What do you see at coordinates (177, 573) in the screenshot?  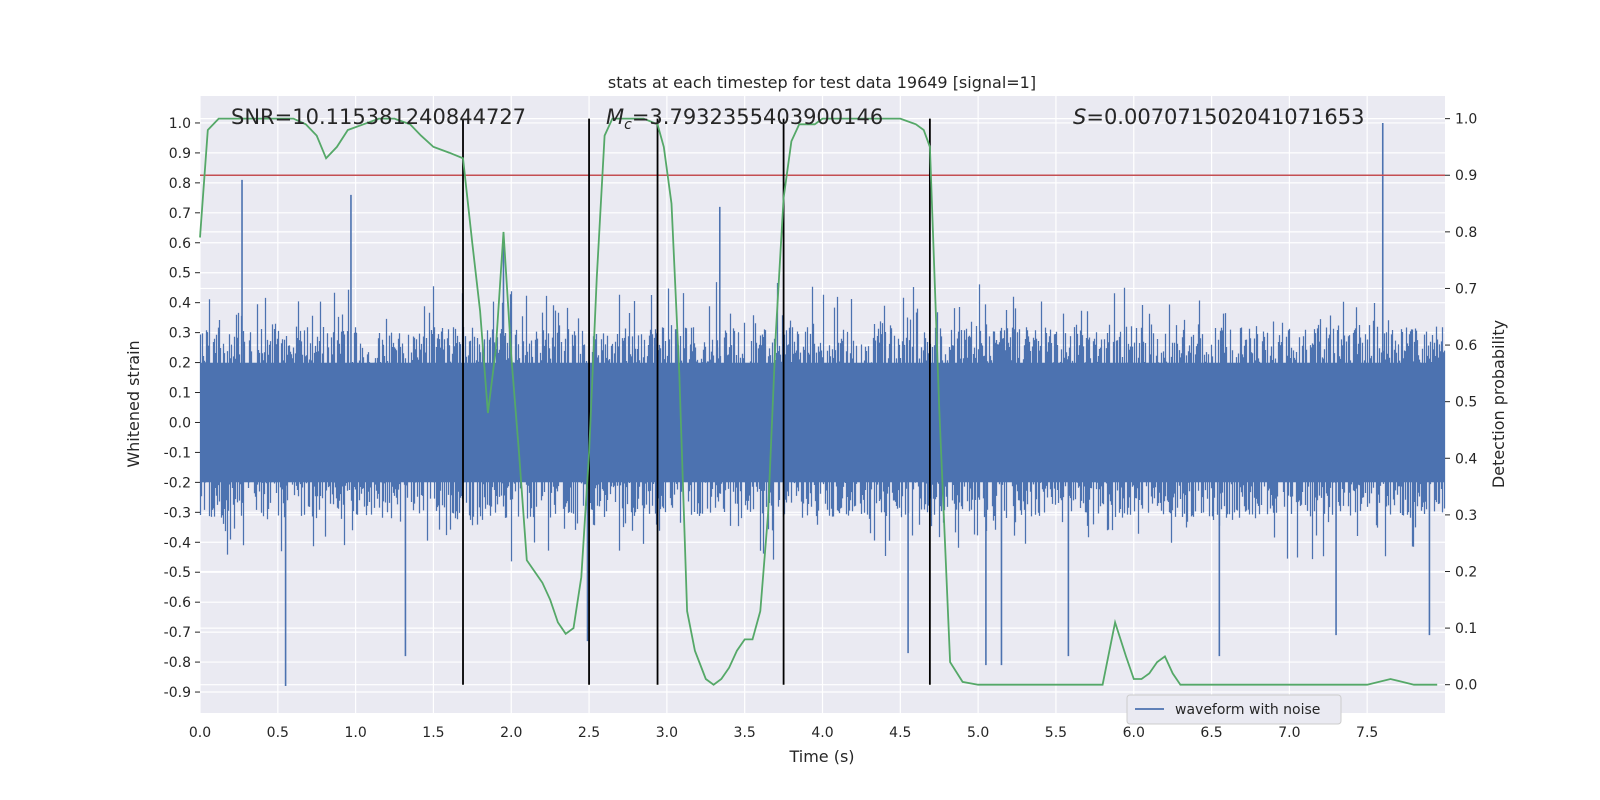 I see `y-tick-label: -0.5` at bounding box center [177, 573].